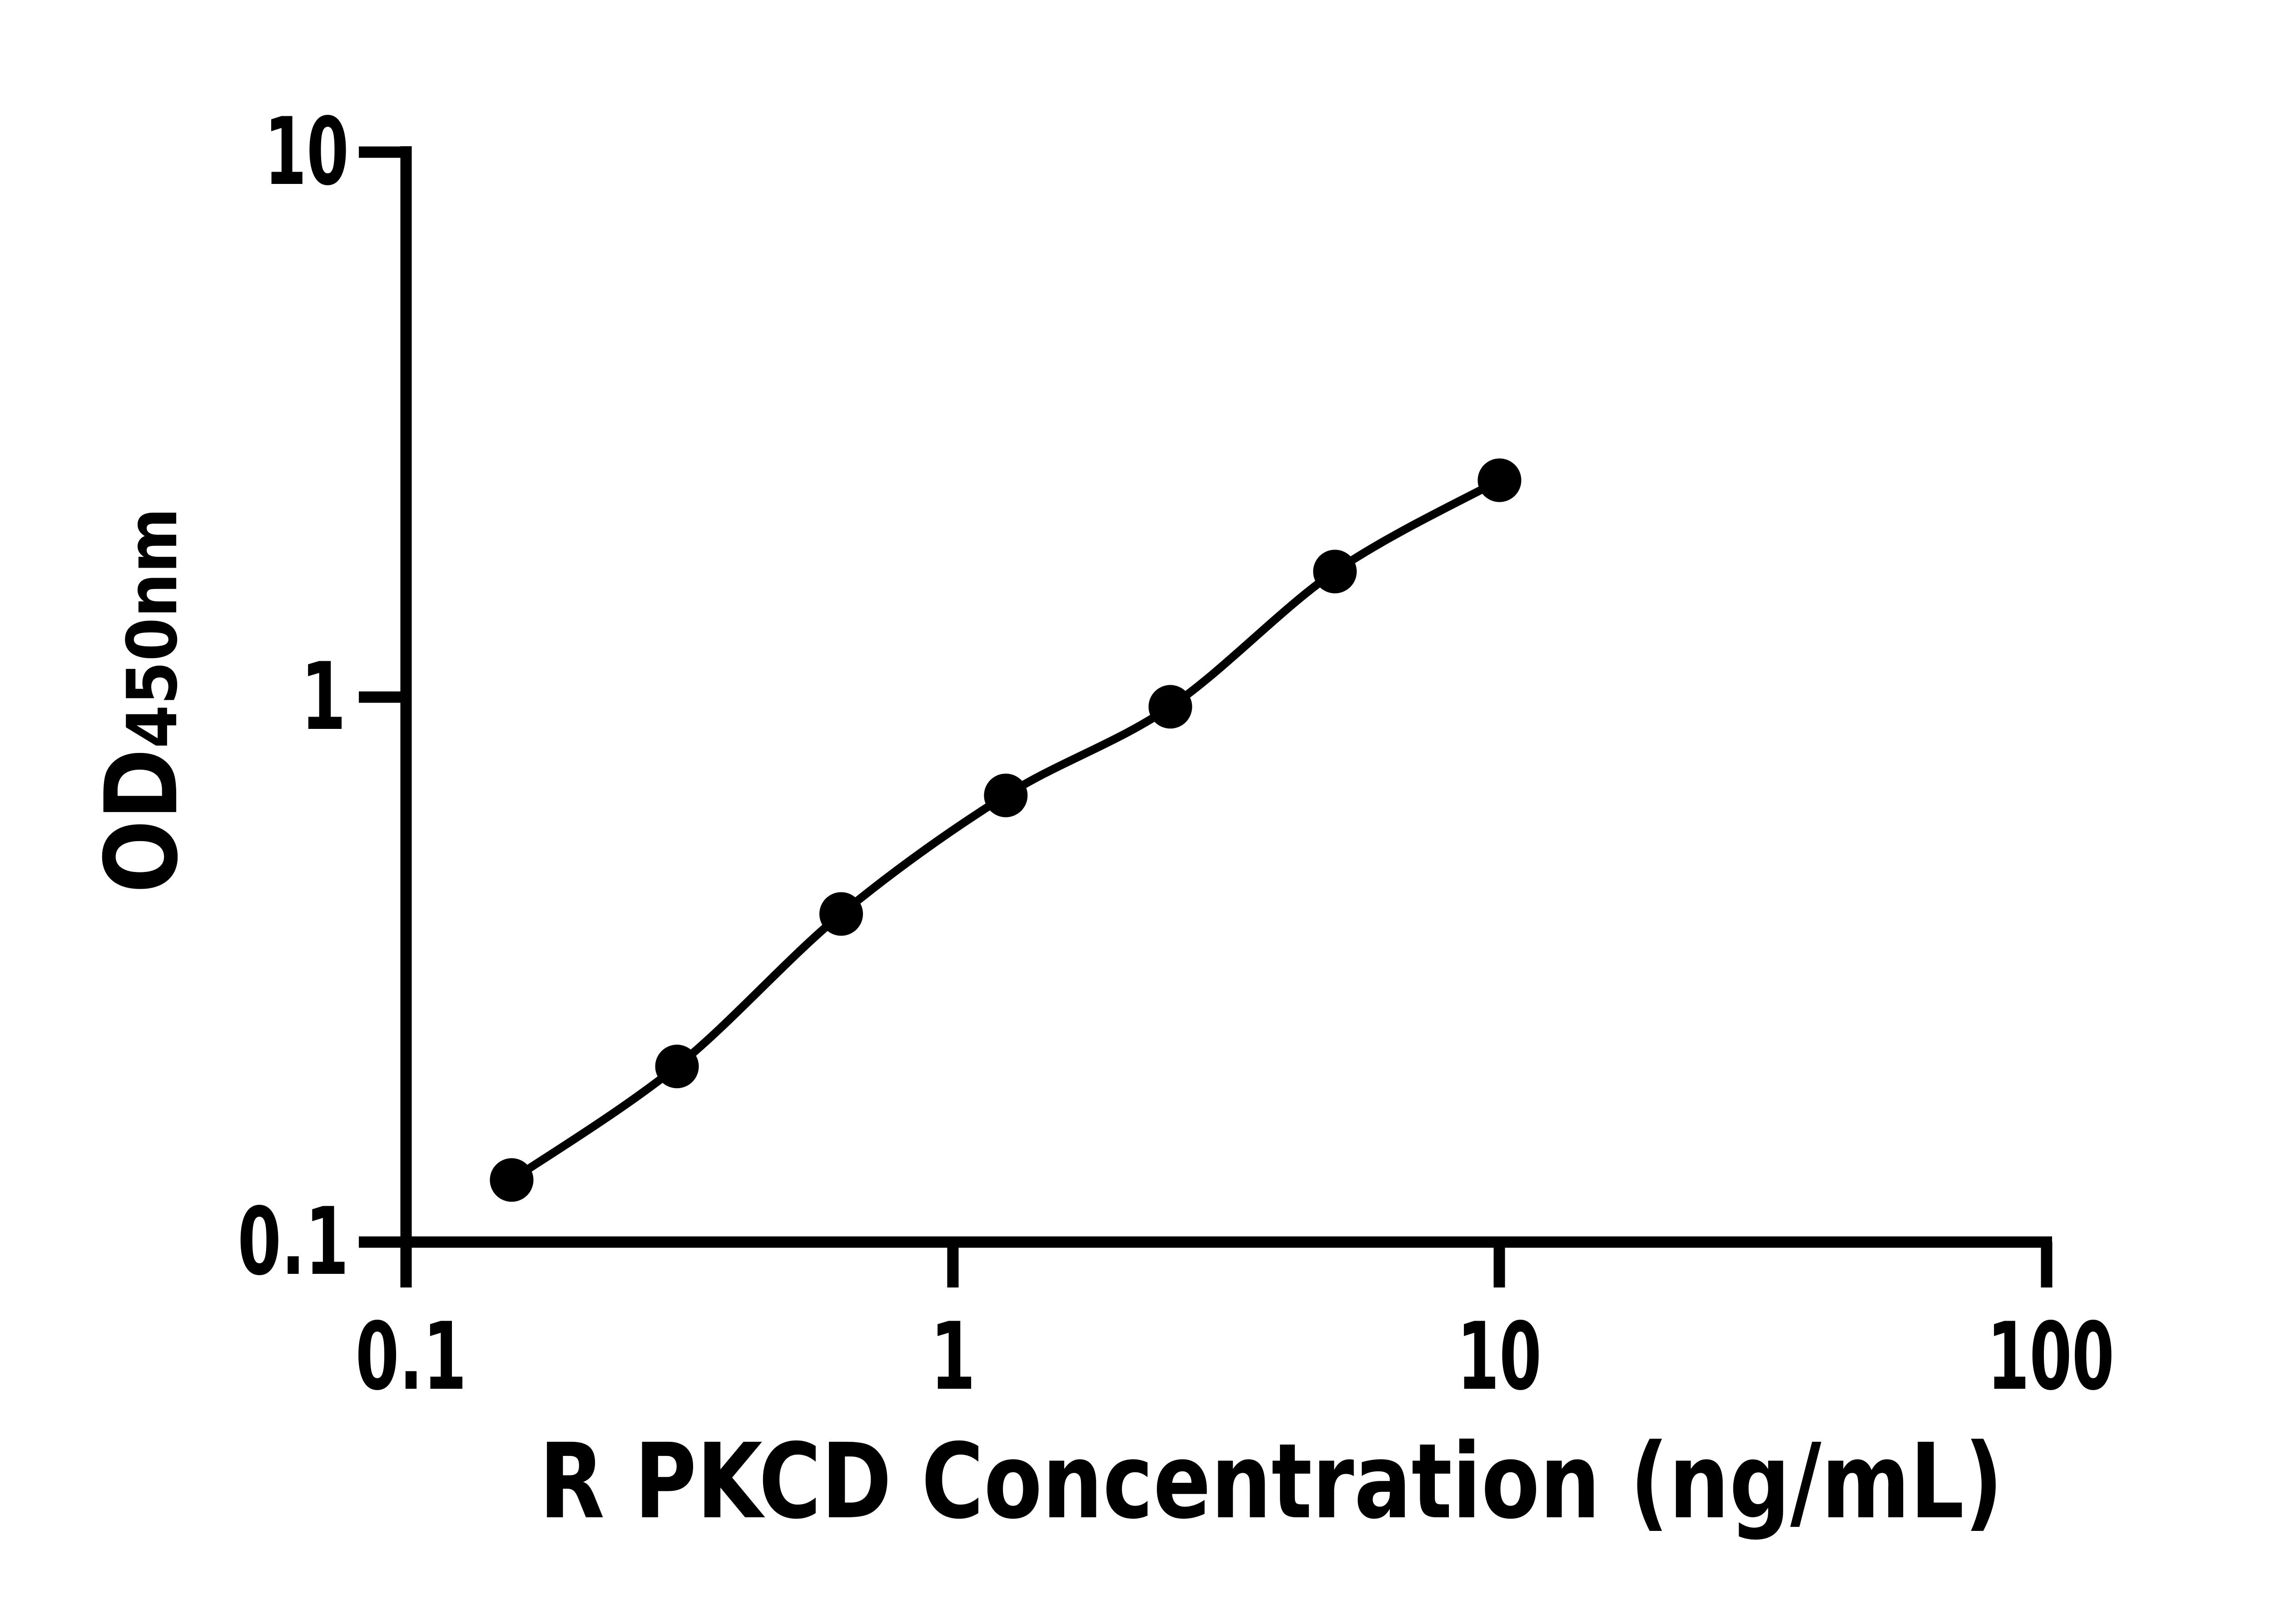 This screenshot has height=1624, width=2271. Describe the element at coordinates (152, 628) in the screenshot. I see `y-axis-title-sub: 450nm` at that location.